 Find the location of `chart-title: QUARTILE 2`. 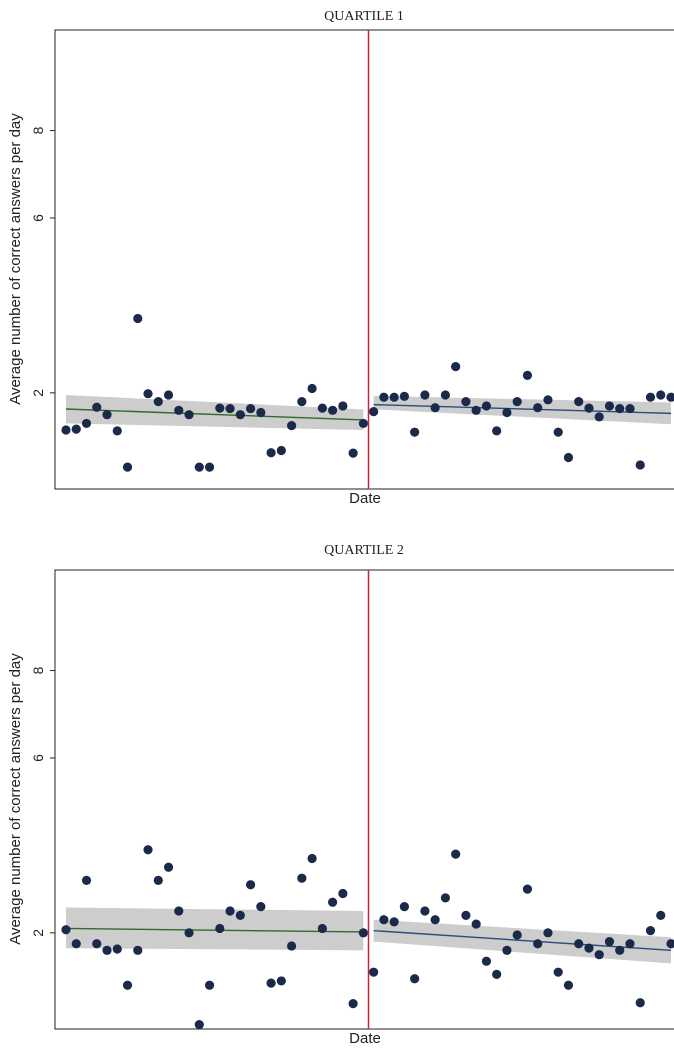

chart-title: QUARTILE 2 is located at coordinates (364, 550).